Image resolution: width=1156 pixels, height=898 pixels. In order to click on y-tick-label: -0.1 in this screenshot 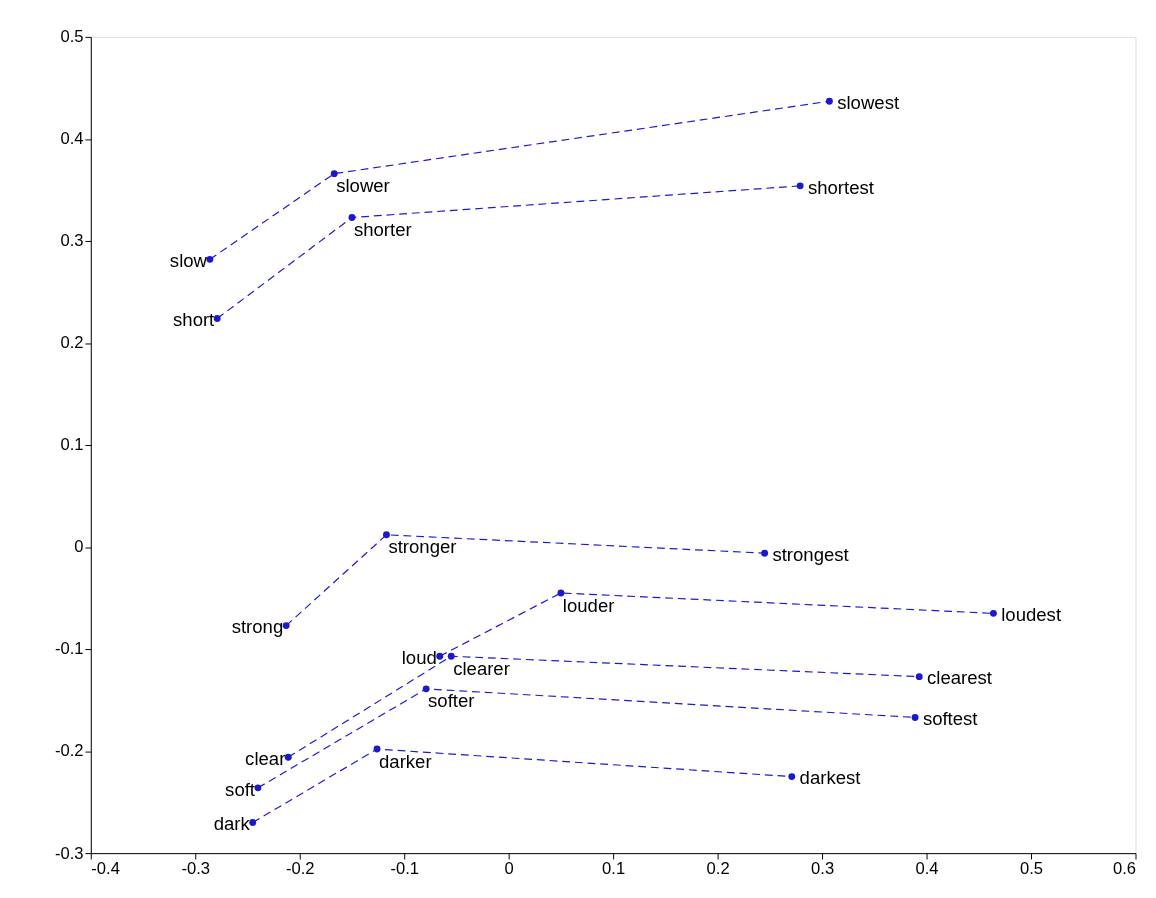, I will do `click(69, 649)`.